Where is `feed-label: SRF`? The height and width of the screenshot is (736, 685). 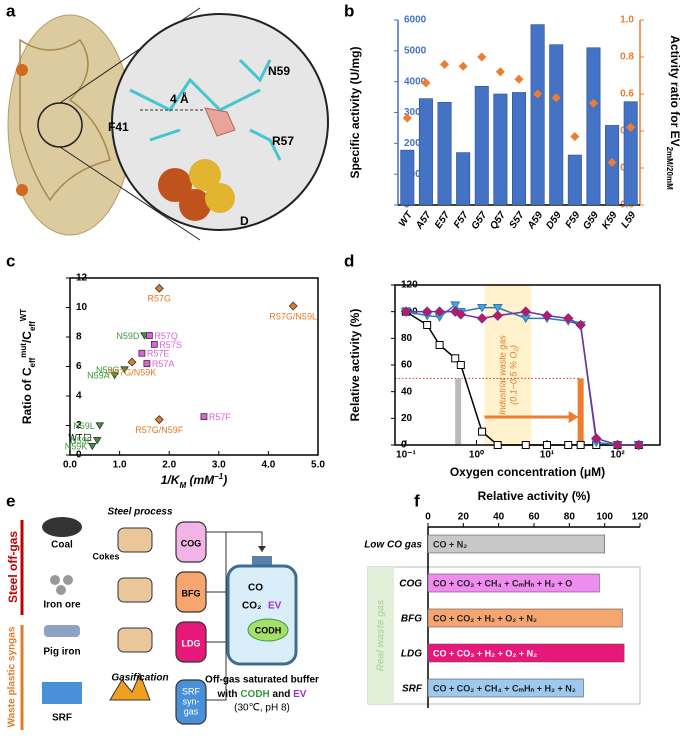 feed-label: SRF is located at coordinates (62, 718).